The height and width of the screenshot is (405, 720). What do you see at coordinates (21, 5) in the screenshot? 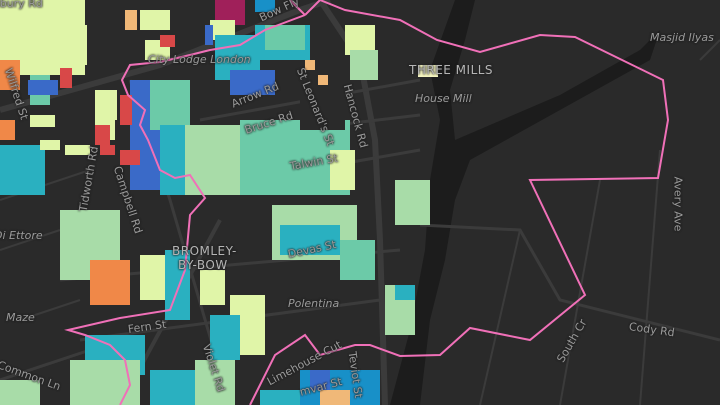
I see `street-label: sbury Rd` at bounding box center [21, 5].